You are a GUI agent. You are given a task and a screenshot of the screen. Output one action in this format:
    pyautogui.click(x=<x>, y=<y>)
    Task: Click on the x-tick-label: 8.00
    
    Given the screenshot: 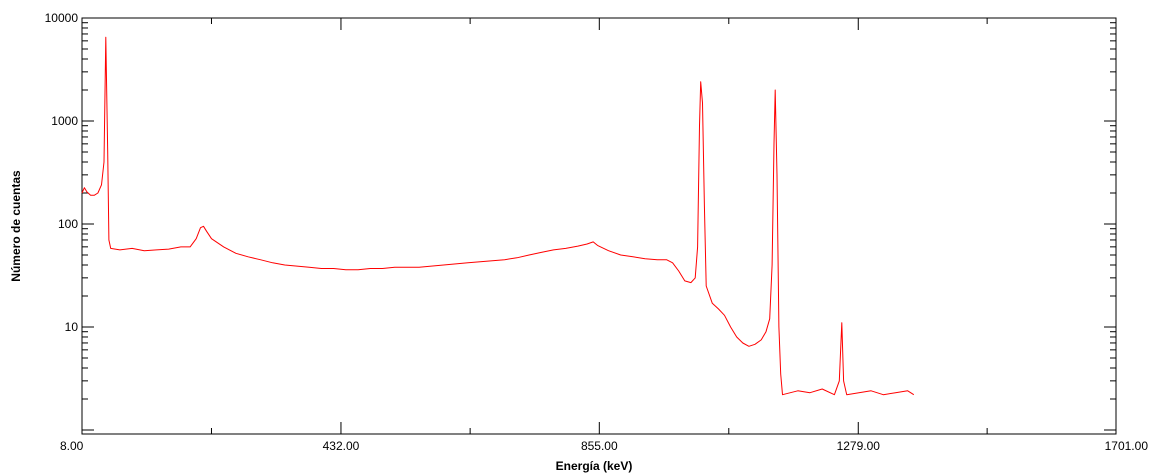 What is the action you would take?
    pyautogui.click(x=72, y=446)
    